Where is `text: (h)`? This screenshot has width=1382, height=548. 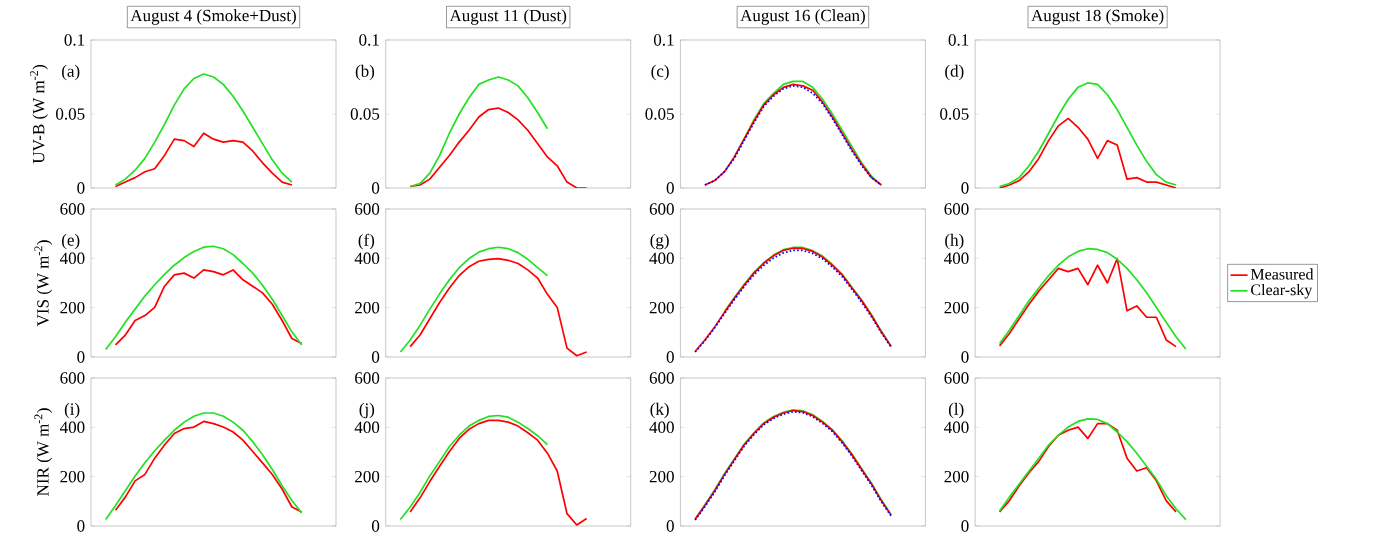 text: (h) is located at coordinates (954, 241).